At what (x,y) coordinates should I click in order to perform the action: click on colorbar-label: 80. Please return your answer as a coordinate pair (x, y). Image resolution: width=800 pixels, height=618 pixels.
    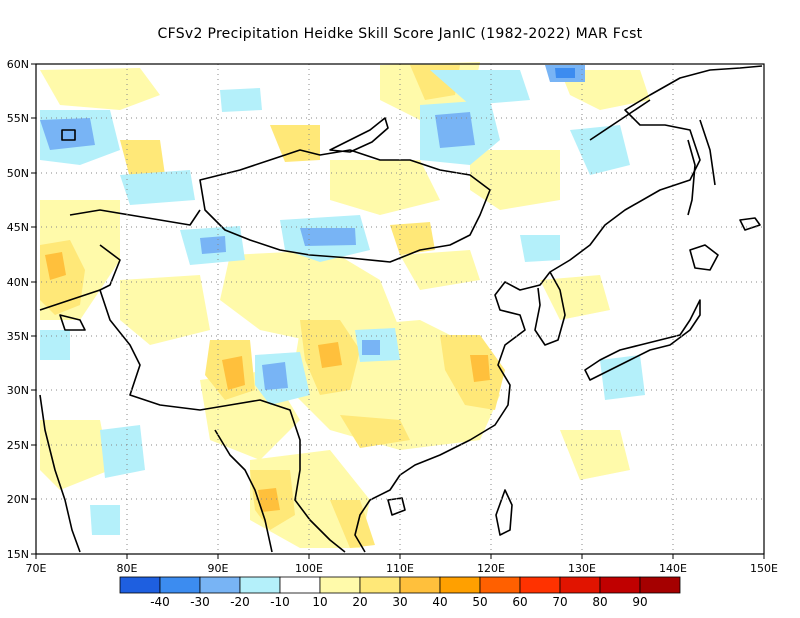
    Looking at the image, I should click on (599, 602).